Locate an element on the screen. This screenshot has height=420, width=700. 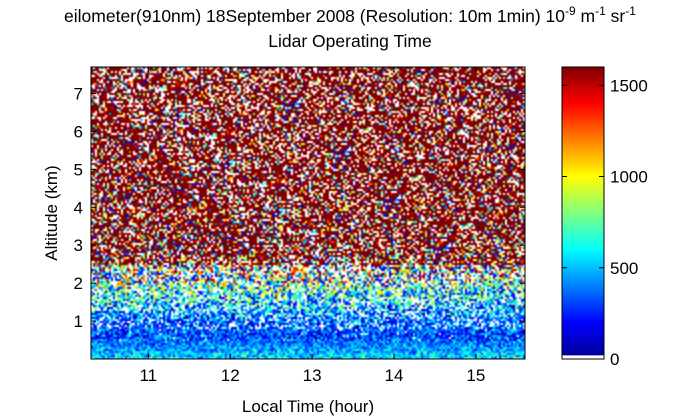
x-tick-label: 13 is located at coordinates (312, 375).